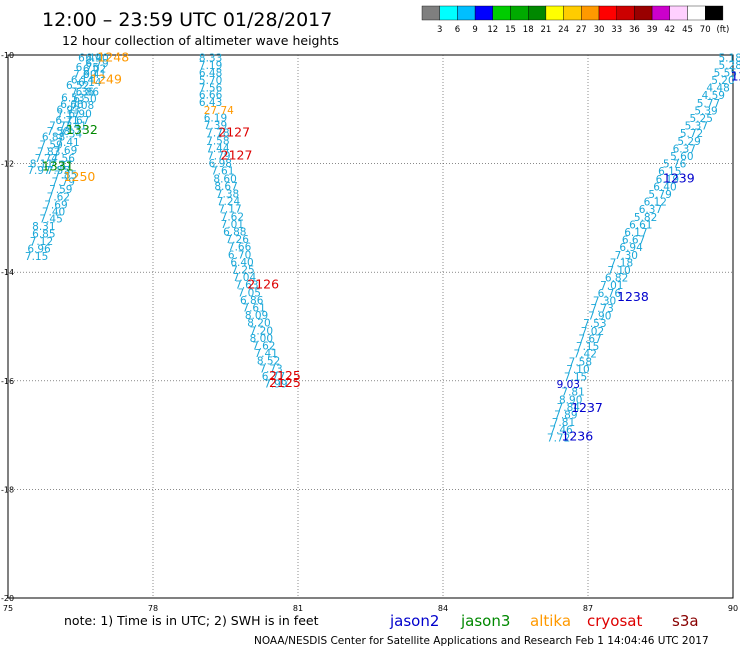  Describe the element at coordinates (7, 55) in the screenshot. I see `y-tick-label: -10` at that location.